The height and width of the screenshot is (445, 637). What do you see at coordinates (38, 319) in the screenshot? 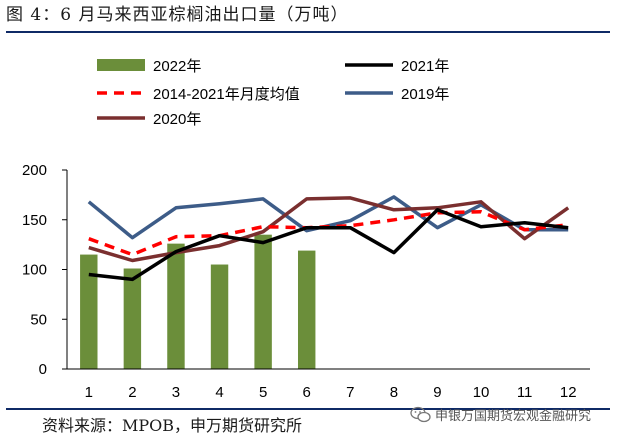
I see `y-tick-label: 50` at bounding box center [38, 319].